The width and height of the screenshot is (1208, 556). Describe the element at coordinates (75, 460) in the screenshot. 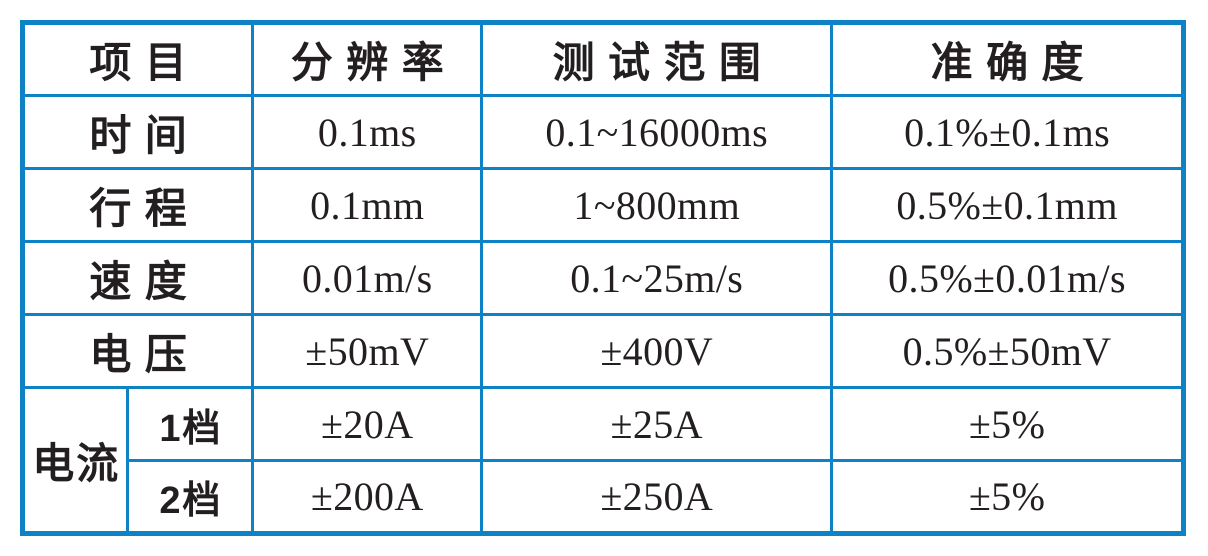

I see `row-label-current: 电流` at that location.